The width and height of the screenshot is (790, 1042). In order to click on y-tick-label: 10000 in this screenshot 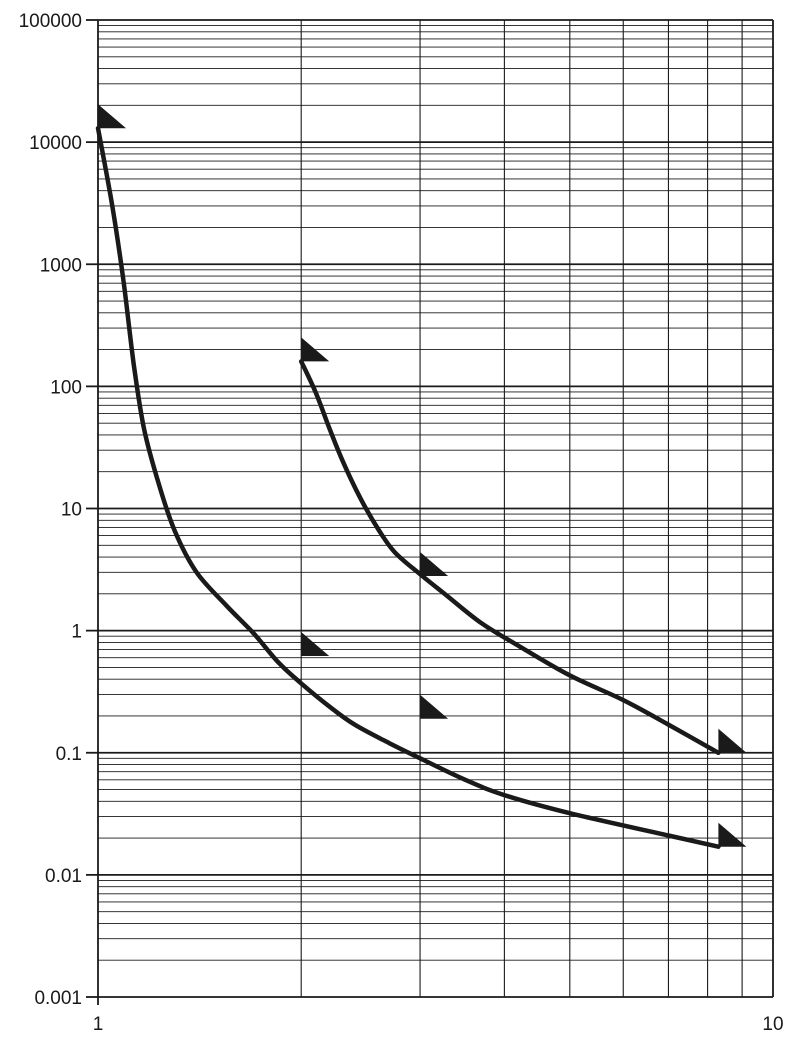, I will do `click(55, 143)`.